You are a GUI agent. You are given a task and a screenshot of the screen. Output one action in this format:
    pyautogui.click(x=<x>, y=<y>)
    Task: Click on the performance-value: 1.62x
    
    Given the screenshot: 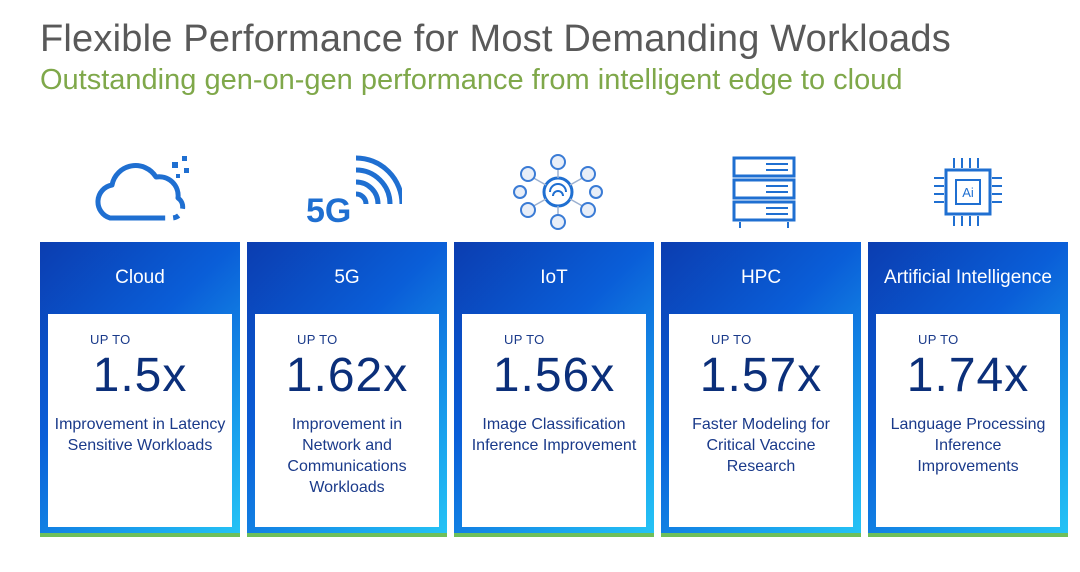 What is the action you would take?
    pyautogui.click(x=347, y=375)
    